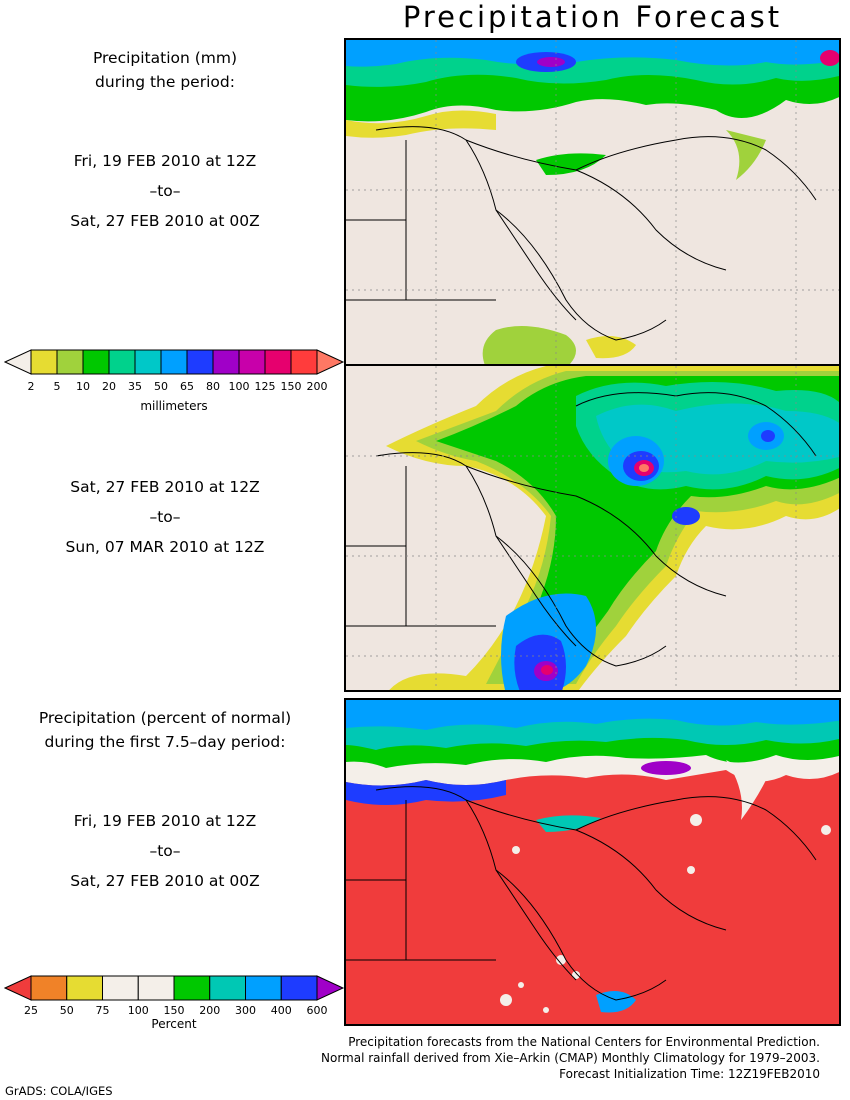 Image resolution: width=850 pixels, height=1100 pixels. Describe the element at coordinates (103, 1010) in the screenshot. I see `legend-pct-tick-label: 75` at that location.